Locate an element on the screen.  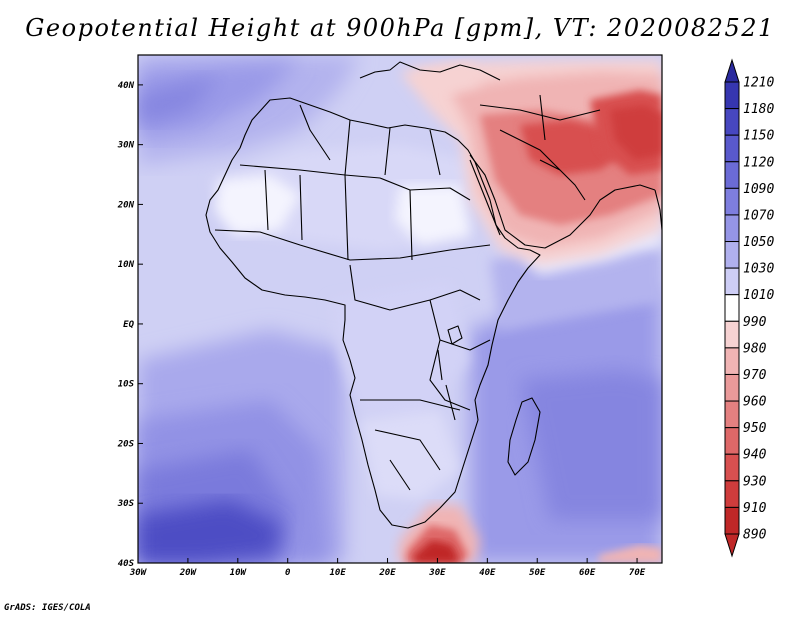
lat-tick-label: 10S is located at coordinates (126, 385).